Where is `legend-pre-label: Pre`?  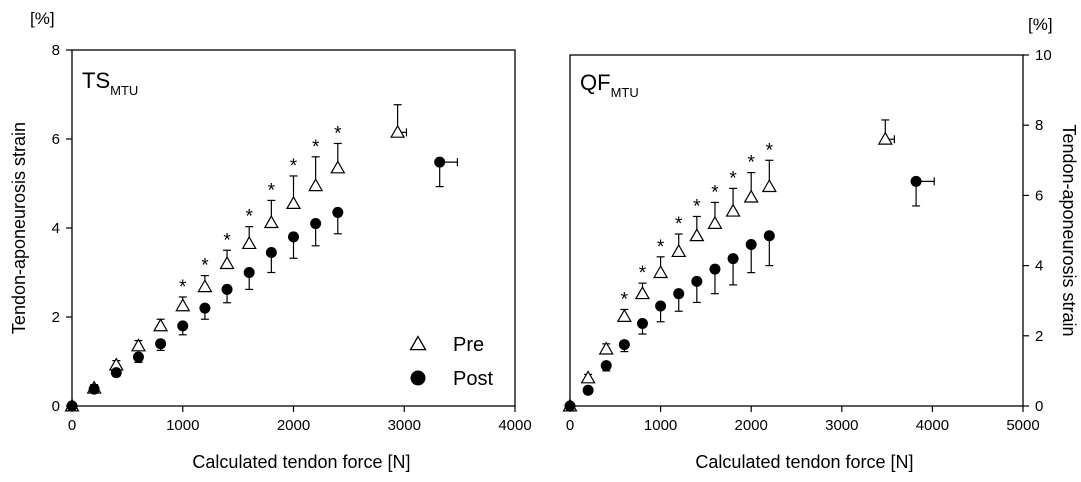 legend-pre-label: Pre is located at coordinates (468, 345).